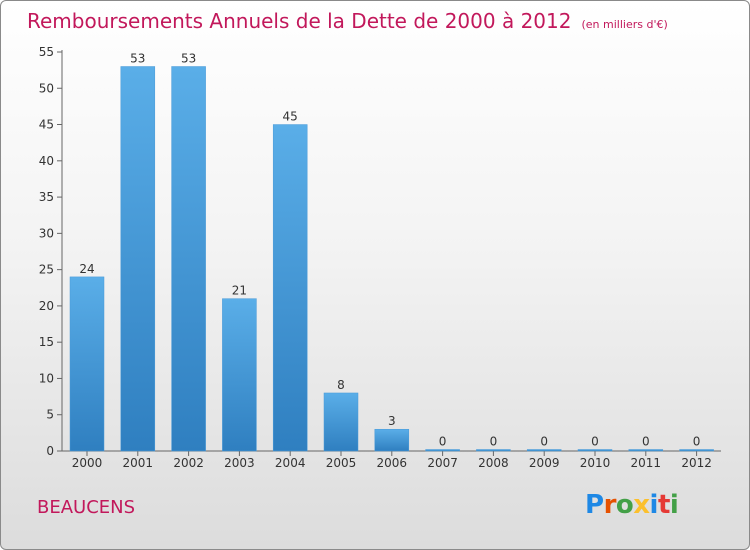 The height and width of the screenshot is (550, 750). I want to click on y-tick-label: 50, so click(46, 88).